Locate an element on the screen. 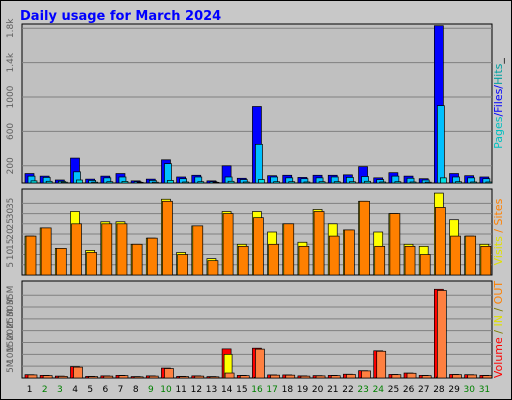 Image resolution: width=512 pixels, height=400 pixels. day-label: 11 is located at coordinates (180, 390).